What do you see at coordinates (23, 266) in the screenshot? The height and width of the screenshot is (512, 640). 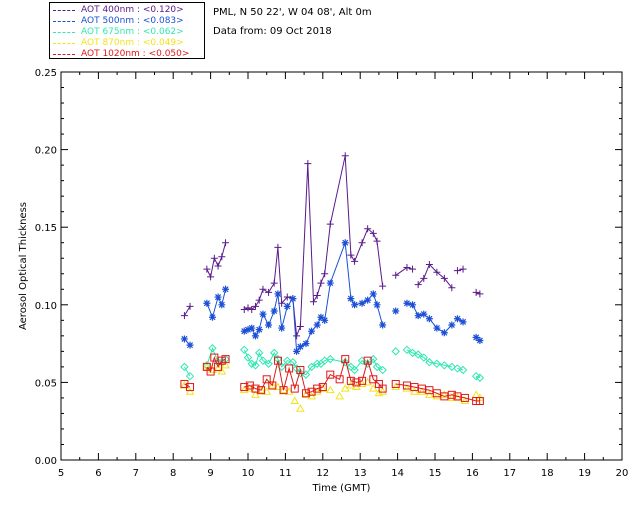 I see `y-axis-label: Aerosol Optical Thickness` at bounding box center [23, 266].